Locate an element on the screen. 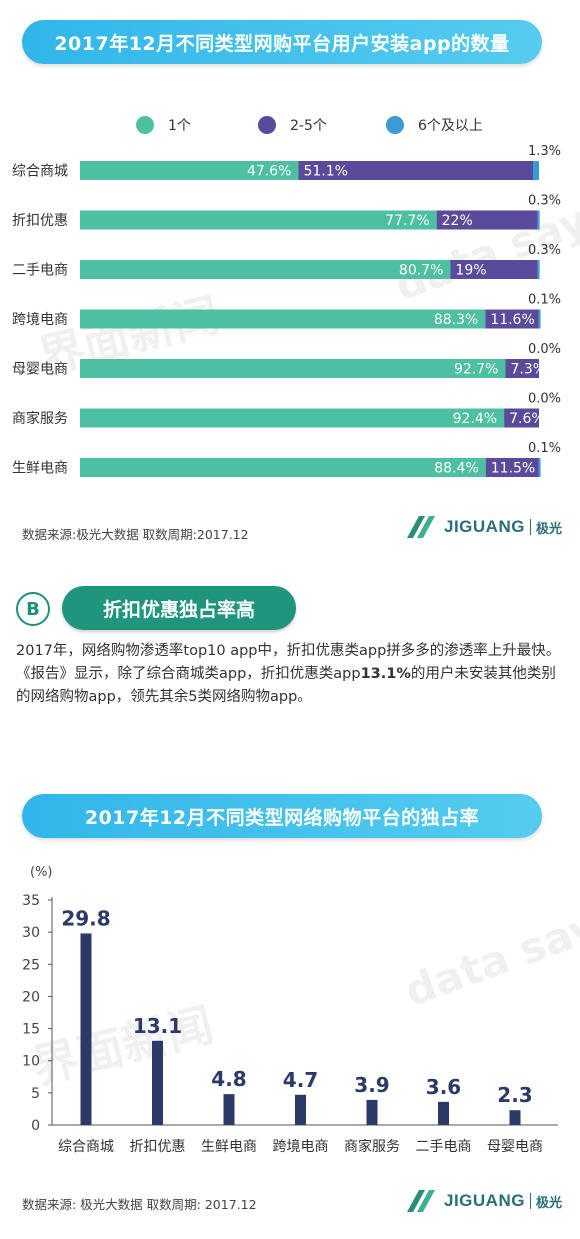 This screenshot has height=1239, width=580. data-label-2-5: 0.0% is located at coordinates (544, 399).